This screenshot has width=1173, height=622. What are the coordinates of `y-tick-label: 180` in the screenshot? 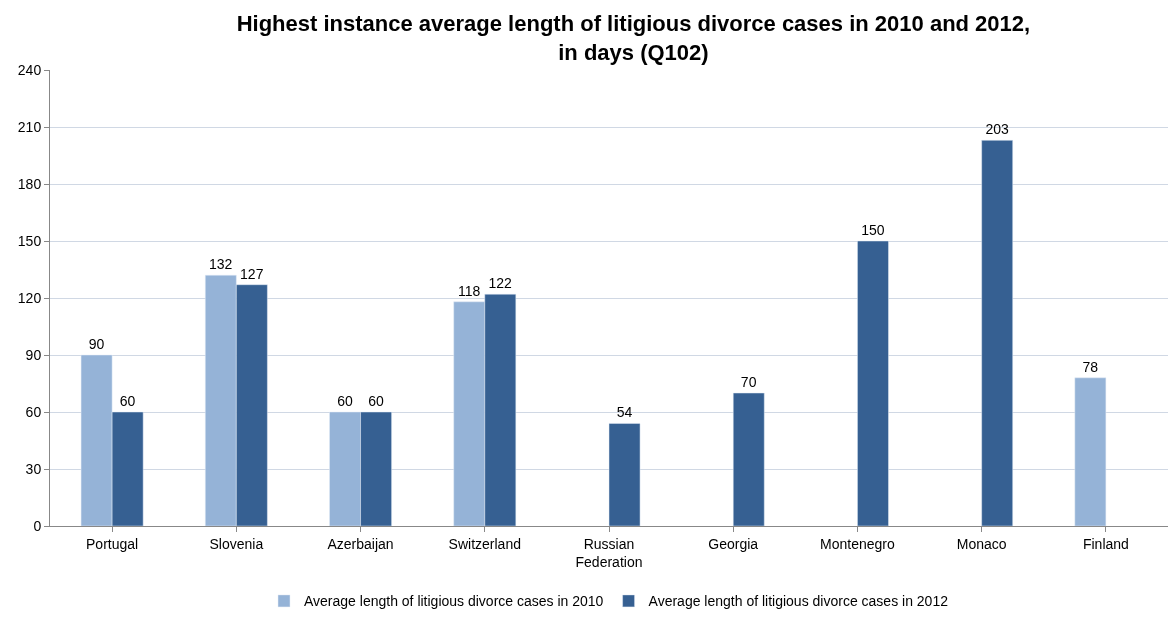 It's located at (29, 183).